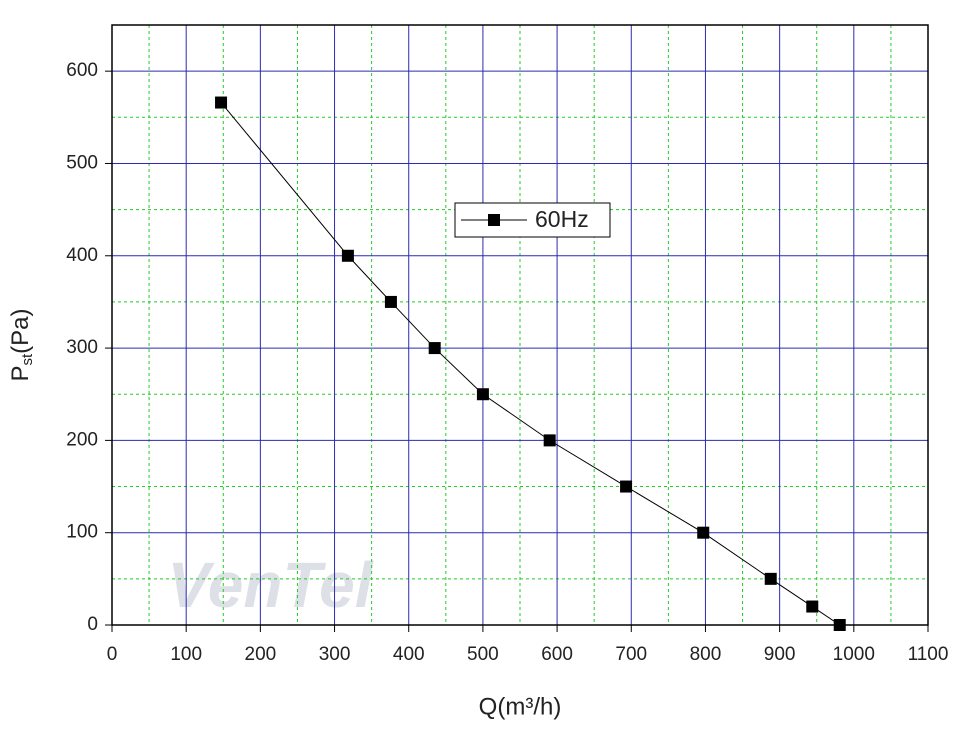  What do you see at coordinates (92, 624) in the screenshot?
I see `y-tick-label: 0` at bounding box center [92, 624].